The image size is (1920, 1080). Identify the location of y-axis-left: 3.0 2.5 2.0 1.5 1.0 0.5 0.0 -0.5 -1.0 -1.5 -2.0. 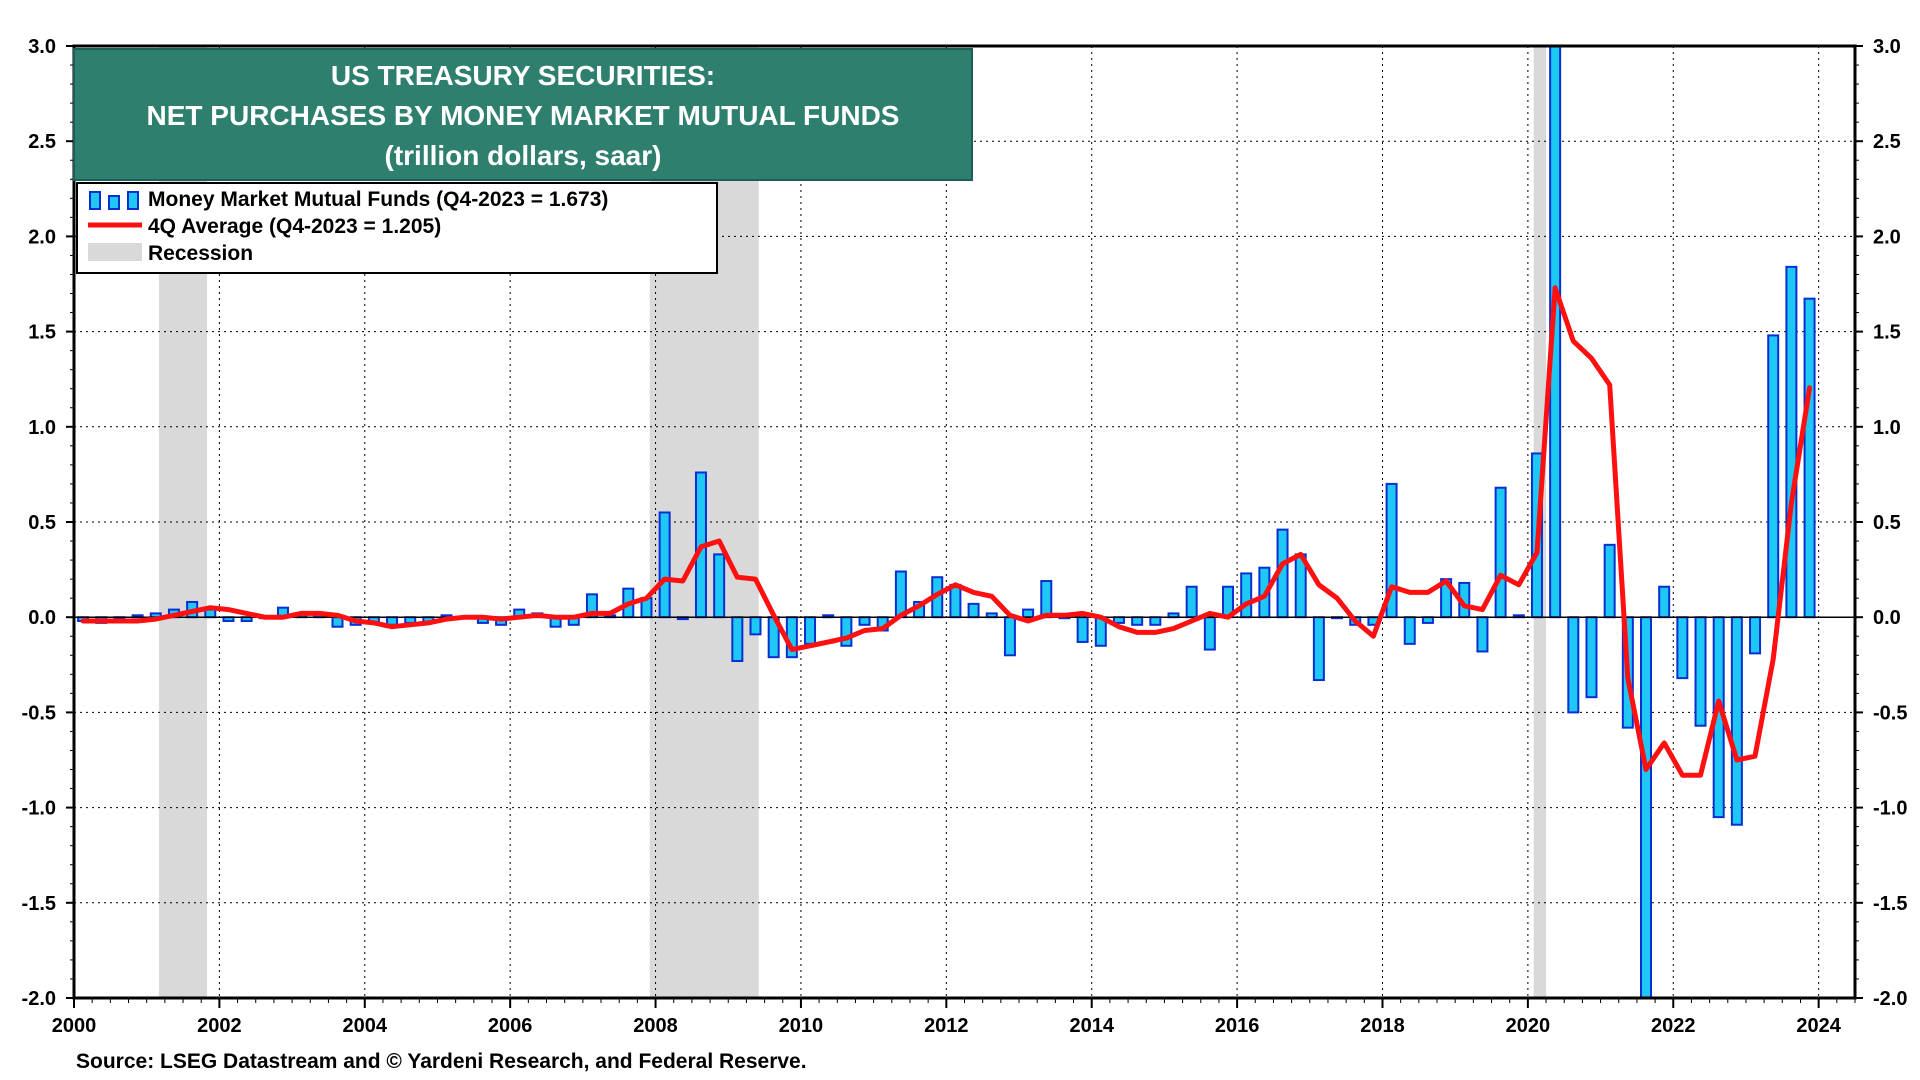
(48, 523).